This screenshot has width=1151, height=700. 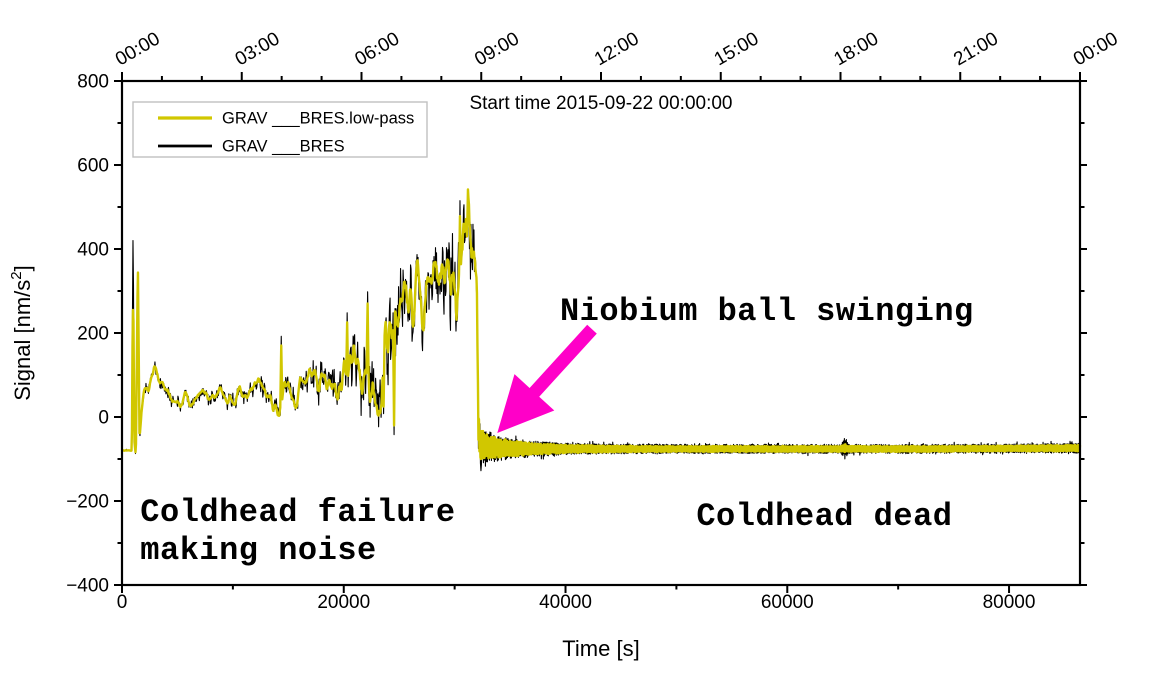 What do you see at coordinates (565, 602) in the screenshot?
I see `x-tick-label: 40000` at bounding box center [565, 602].